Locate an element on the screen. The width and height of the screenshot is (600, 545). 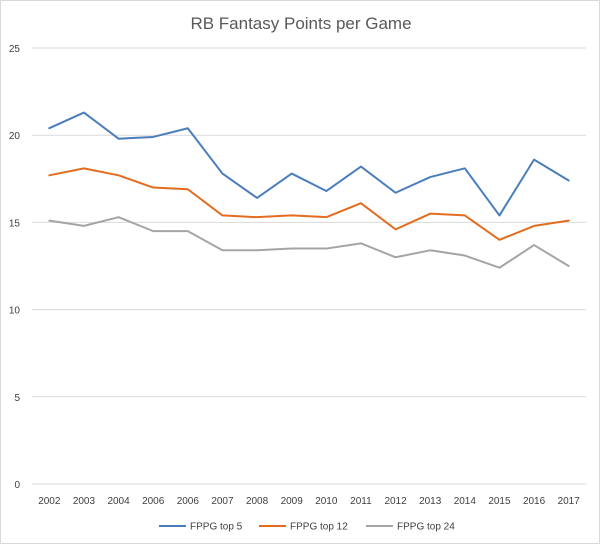
y-tick-label: 15 is located at coordinates (15, 223).